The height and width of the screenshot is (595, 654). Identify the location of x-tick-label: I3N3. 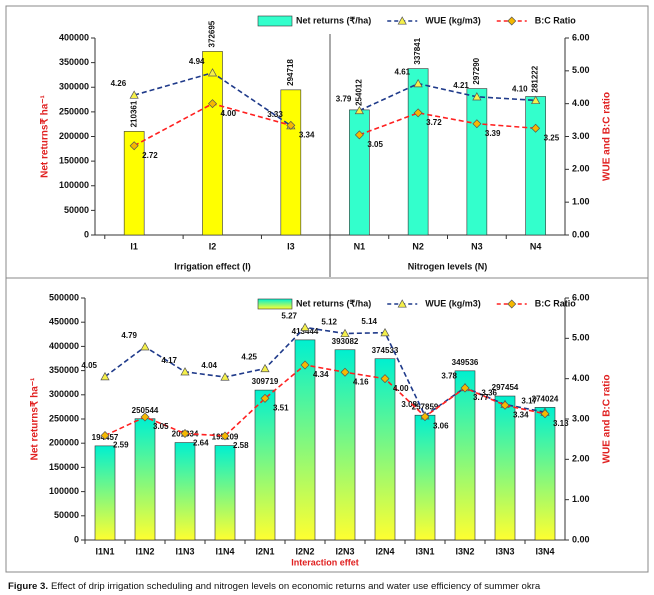
(504, 551).